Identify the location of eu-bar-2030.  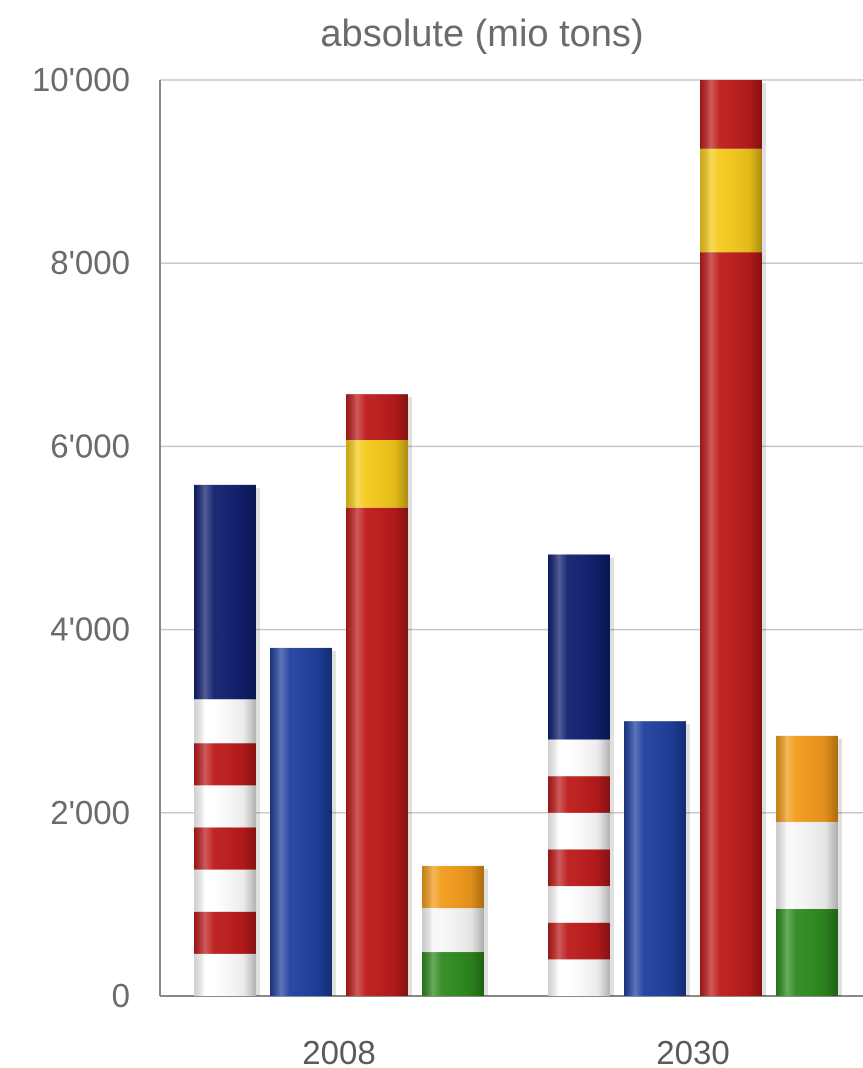
(657, 858).